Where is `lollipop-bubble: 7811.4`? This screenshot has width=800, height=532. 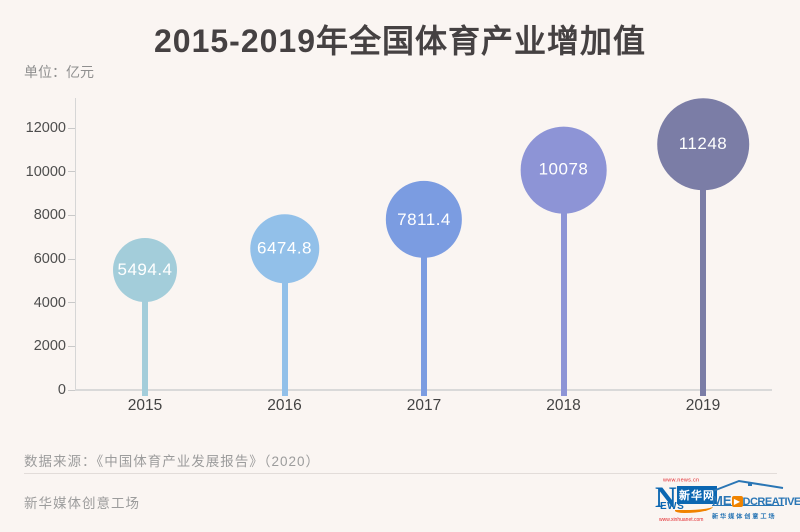 lollipop-bubble: 7811.4 is located at coordinates (424, 219).